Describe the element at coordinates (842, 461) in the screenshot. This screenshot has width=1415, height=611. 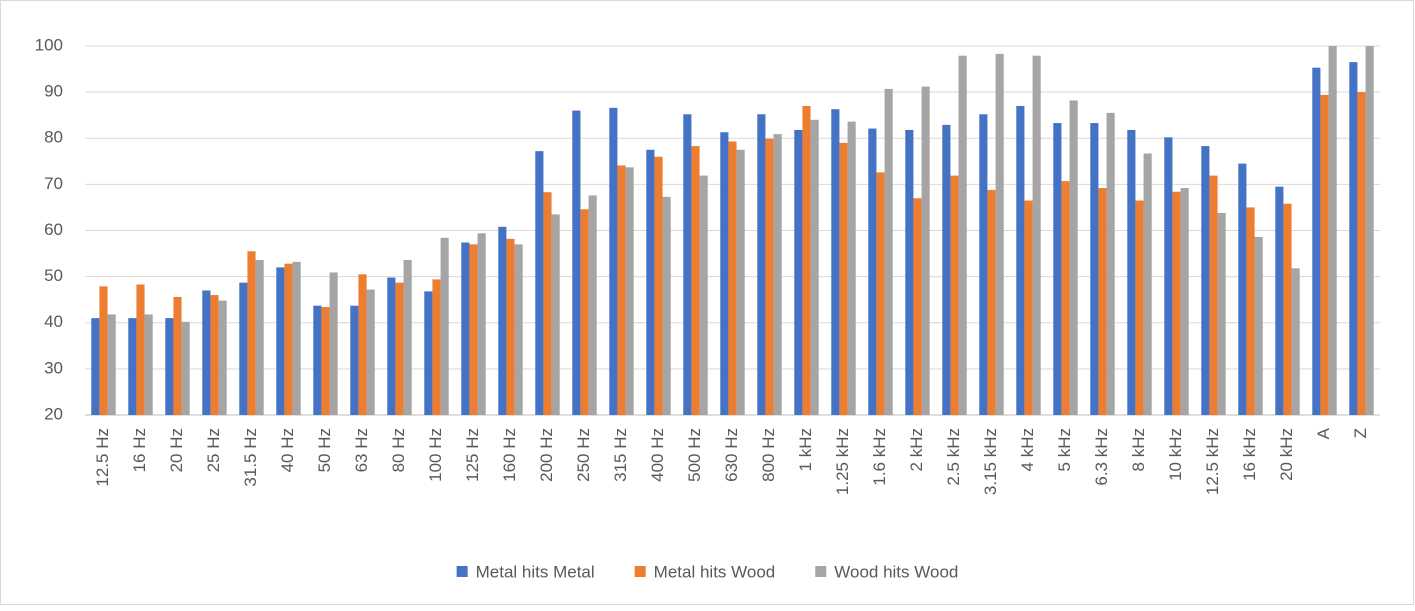
I see `x-tick-label: 1.25 kHz` at that location.